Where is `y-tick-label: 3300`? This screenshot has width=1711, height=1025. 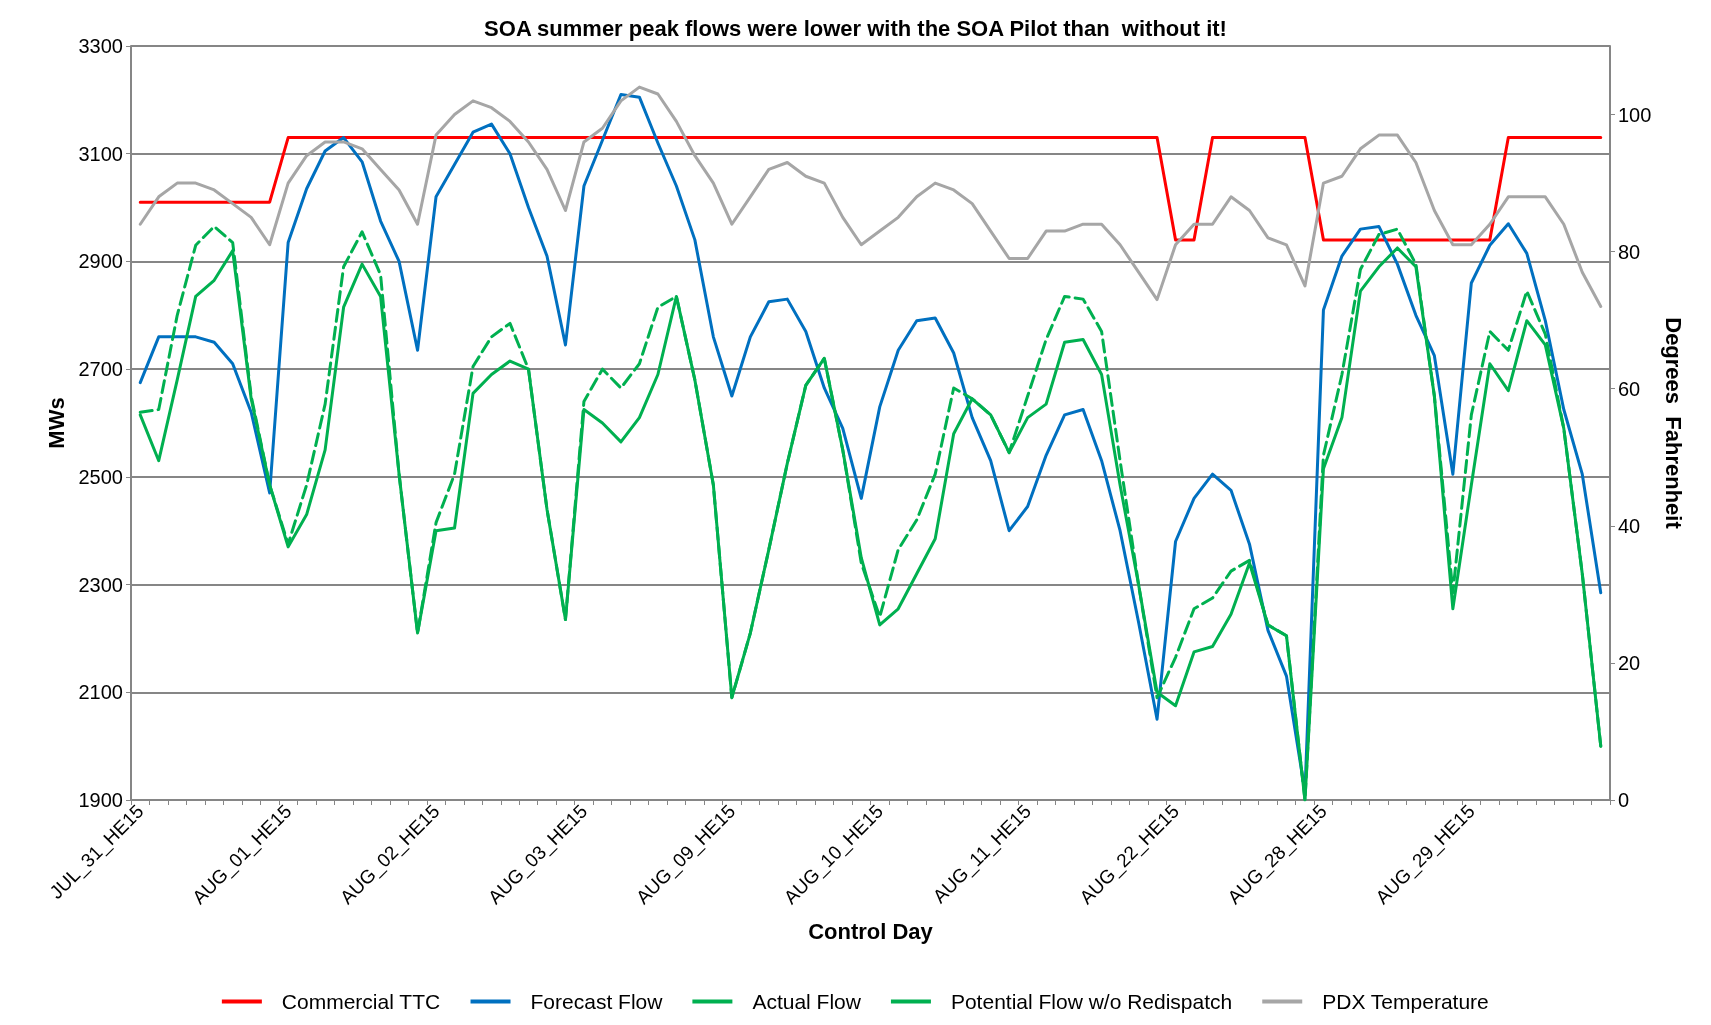
y-tick-label: 3300 is located at coordinates (100, 46).